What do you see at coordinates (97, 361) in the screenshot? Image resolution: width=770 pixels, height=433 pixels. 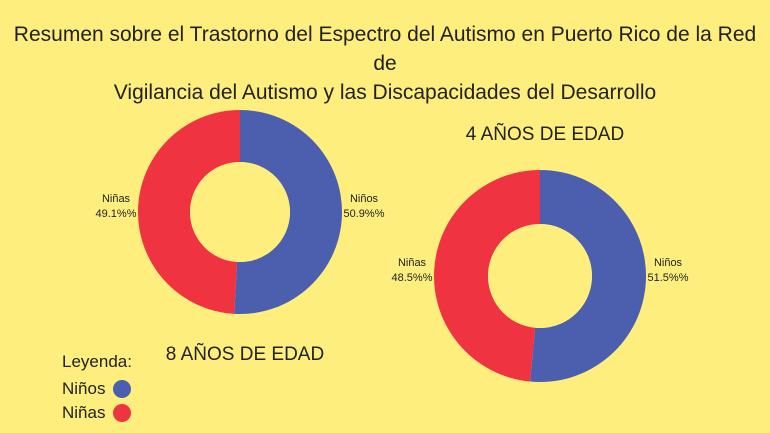 I see `legend-title: Leyenda:` at bounding box center [97, 361].